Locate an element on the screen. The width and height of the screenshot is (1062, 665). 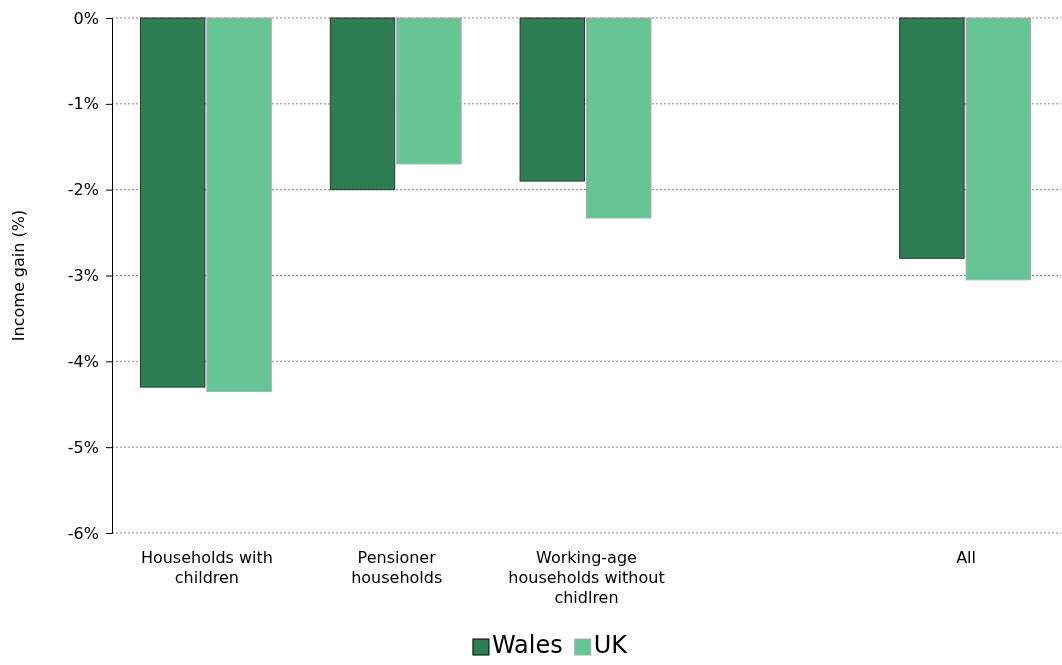
y-tick-label: -4% is located at coordinates (83, 361).